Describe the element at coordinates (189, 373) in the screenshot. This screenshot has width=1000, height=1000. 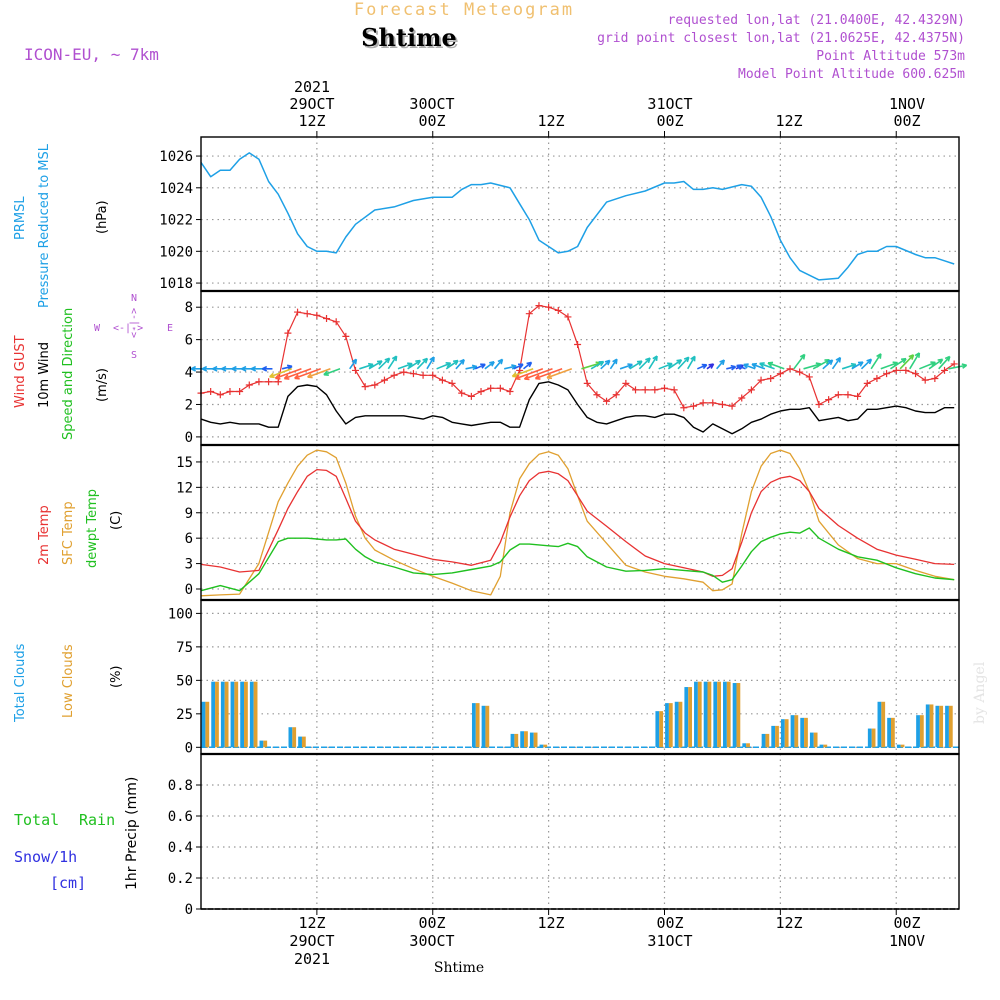
I see `y-tick-label: 4` at that location.